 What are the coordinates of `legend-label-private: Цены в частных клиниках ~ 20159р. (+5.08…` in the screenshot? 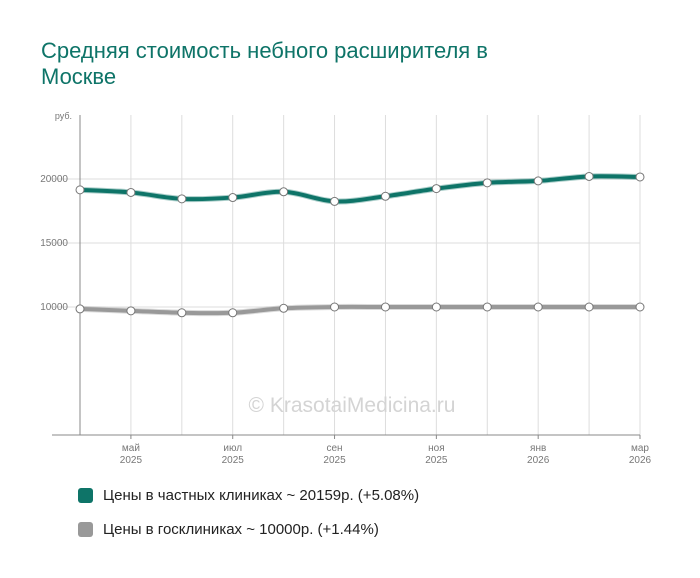 It's located at (261, 495).